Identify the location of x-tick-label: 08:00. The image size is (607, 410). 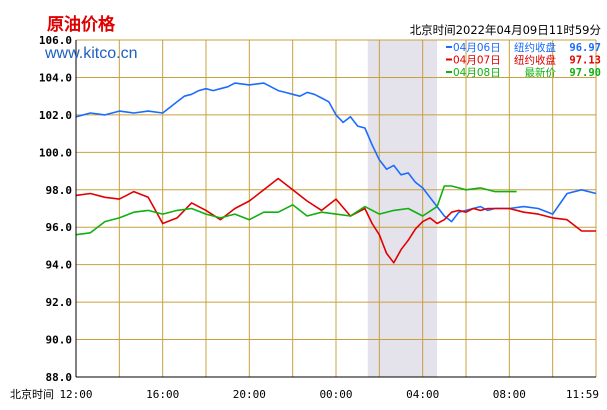
(509, 394).